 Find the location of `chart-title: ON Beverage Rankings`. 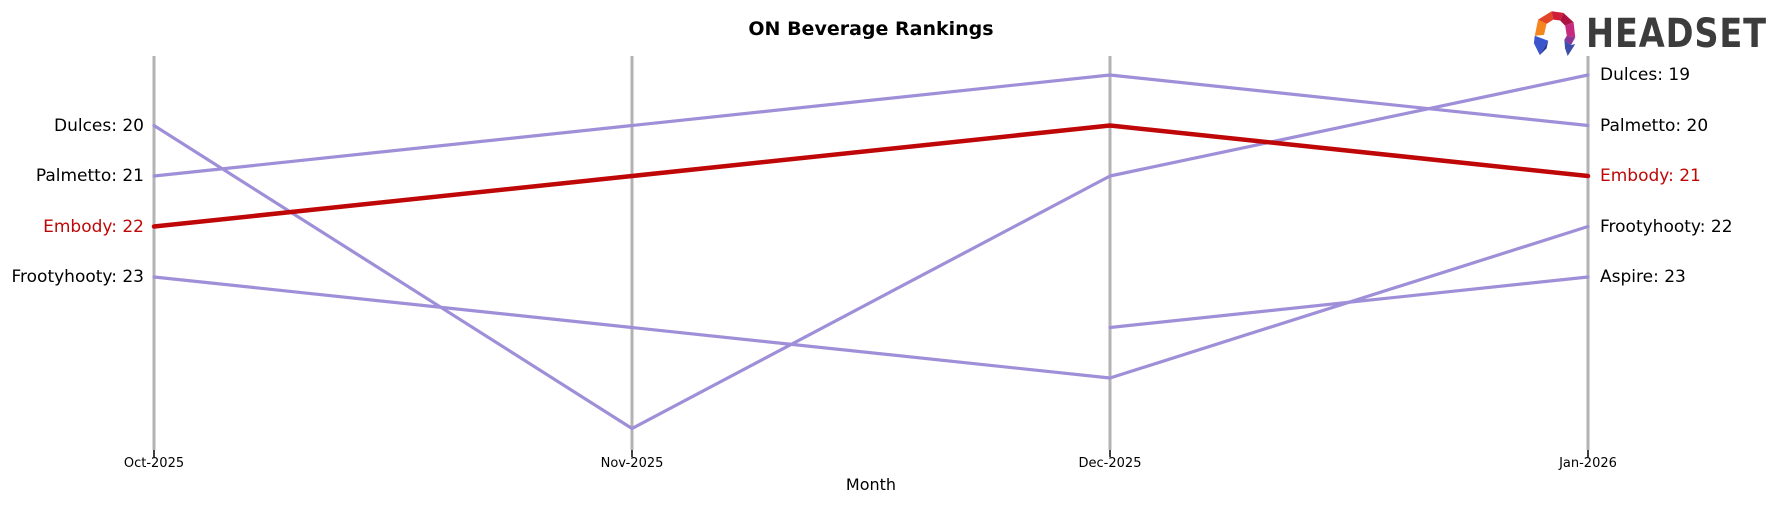

chart-title: ON Beverage Rankings is located at coordinates (871, 29).